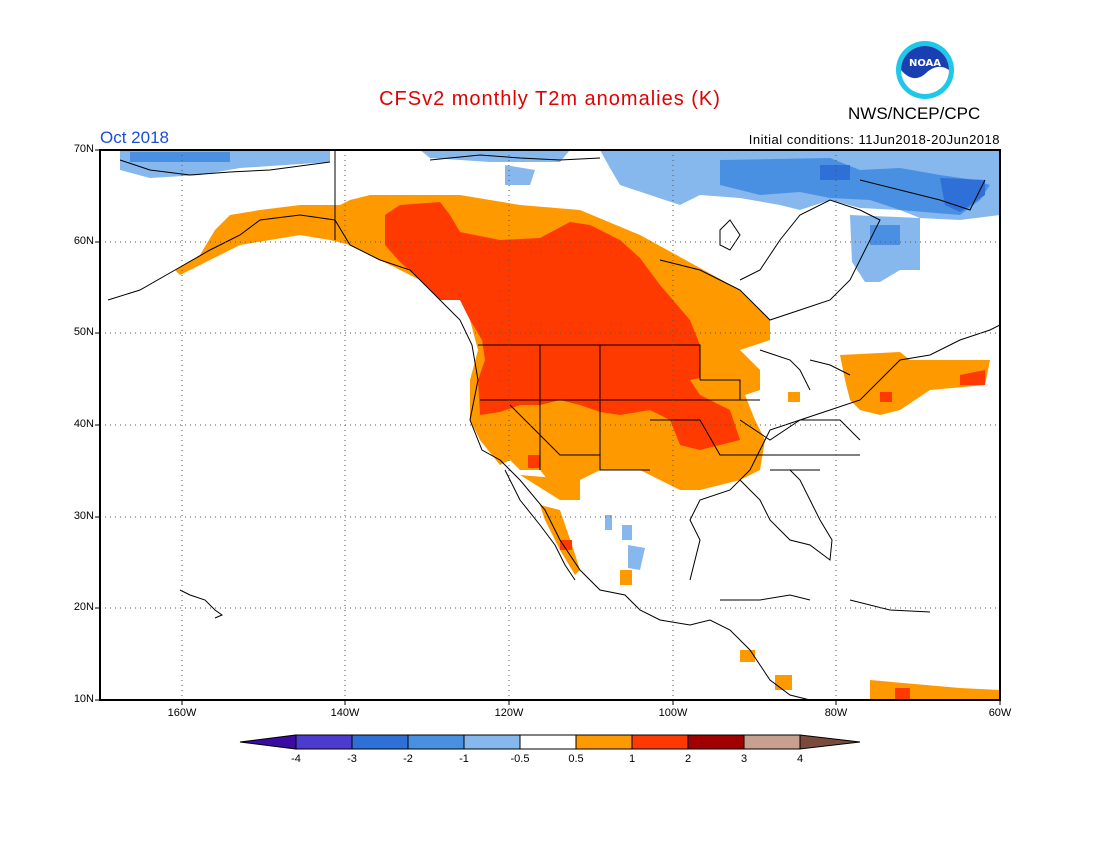 This screenshot has width=1100, height=850. Describe the element at coordinates (408, 759) in the screenshot. I see `colorbar-label: -2` at that location.